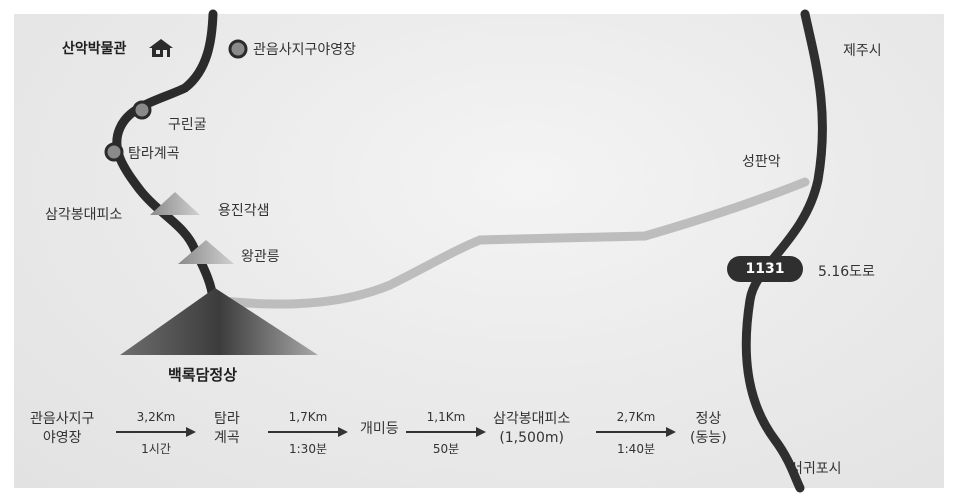 The image size is (958, 499). Describe the element at coordinates (238, 49) in the screenshot. I see `marker-campsite` at that location.